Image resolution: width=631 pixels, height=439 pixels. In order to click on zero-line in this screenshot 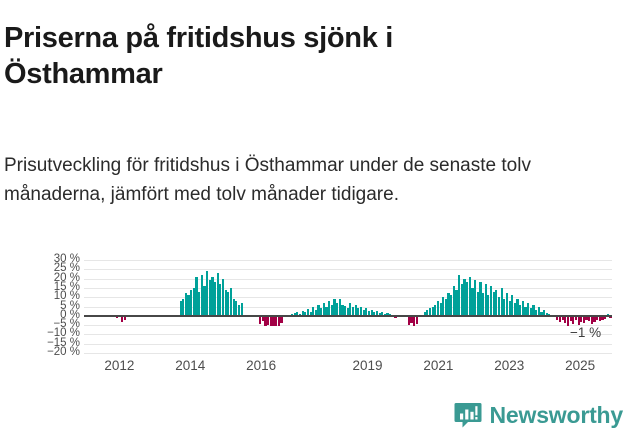, I will do `click(348, 315)`.